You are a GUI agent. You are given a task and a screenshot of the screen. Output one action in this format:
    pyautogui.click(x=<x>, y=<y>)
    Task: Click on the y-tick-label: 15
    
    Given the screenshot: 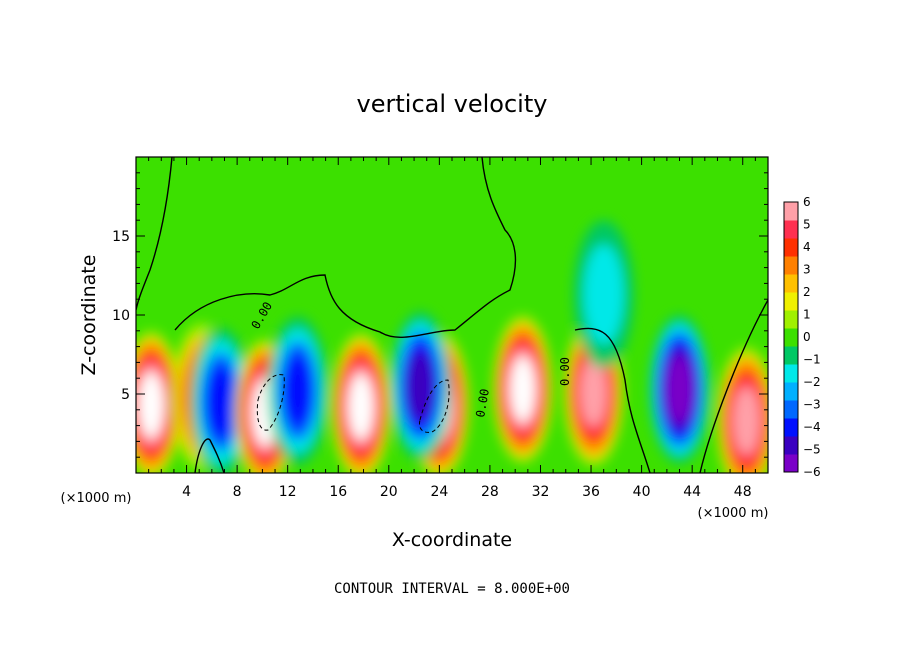 What is the action you would take?
    pyautogui.click(x=121, y=237)
    